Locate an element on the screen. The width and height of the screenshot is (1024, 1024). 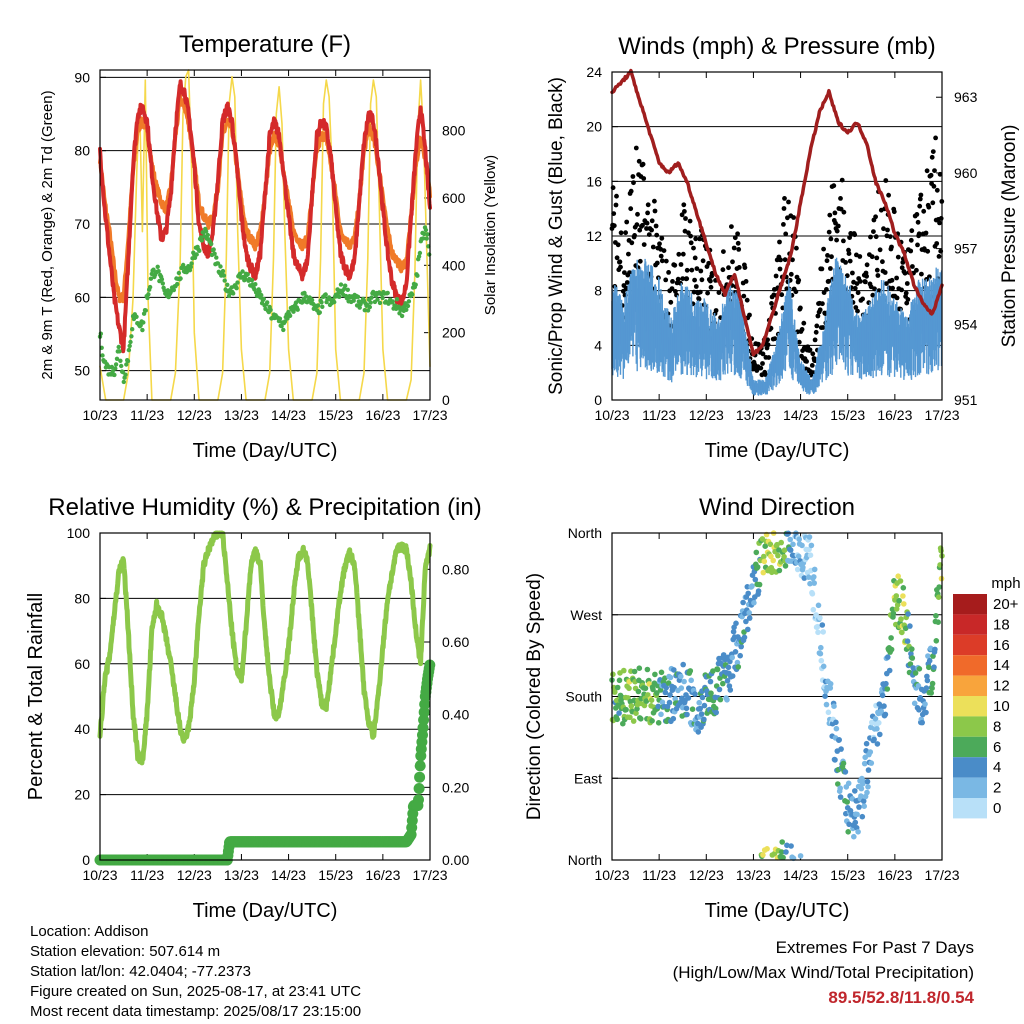
legend-label: 12 is located at coordinates (1001, 686).